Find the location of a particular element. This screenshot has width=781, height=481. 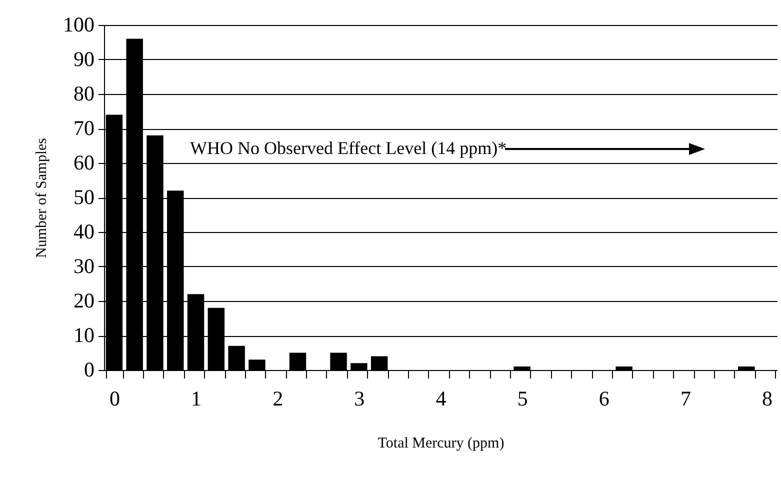

y-tick-label: 90 is located at coordinates (84, 59).